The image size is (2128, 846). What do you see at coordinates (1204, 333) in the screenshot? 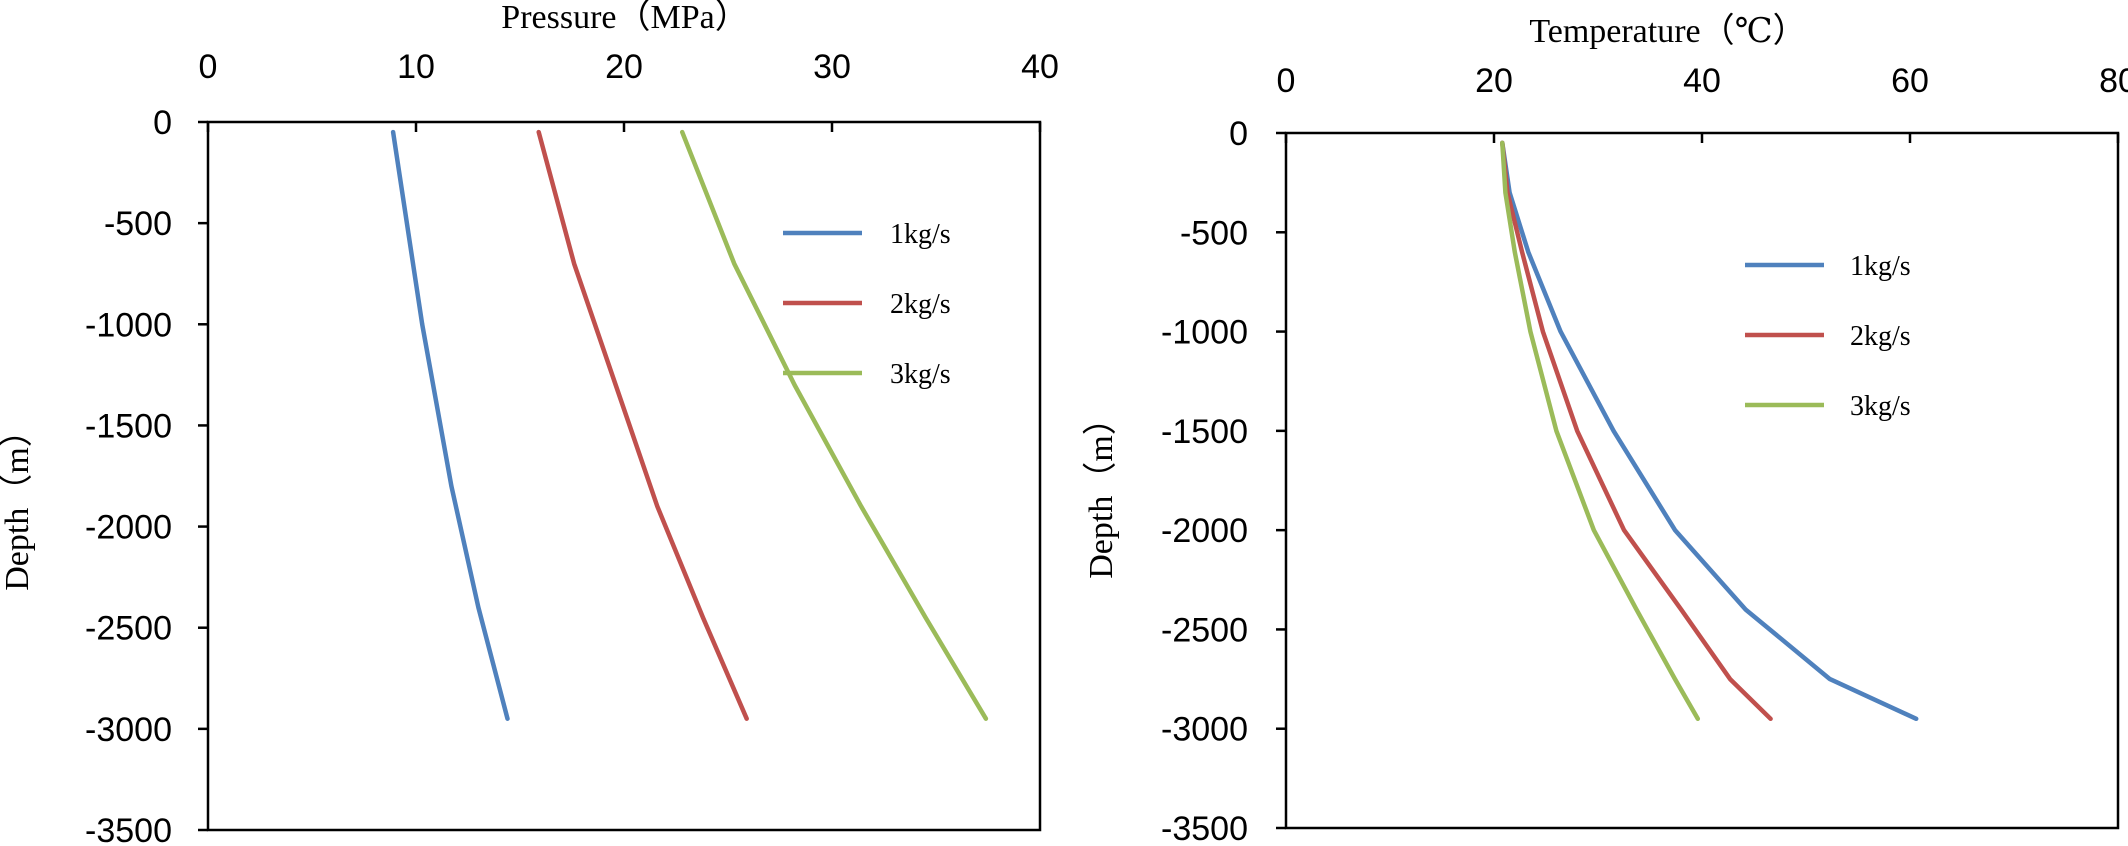
I see `temperature-y-tick-label: -1000` at bounding box center [1204, 333].